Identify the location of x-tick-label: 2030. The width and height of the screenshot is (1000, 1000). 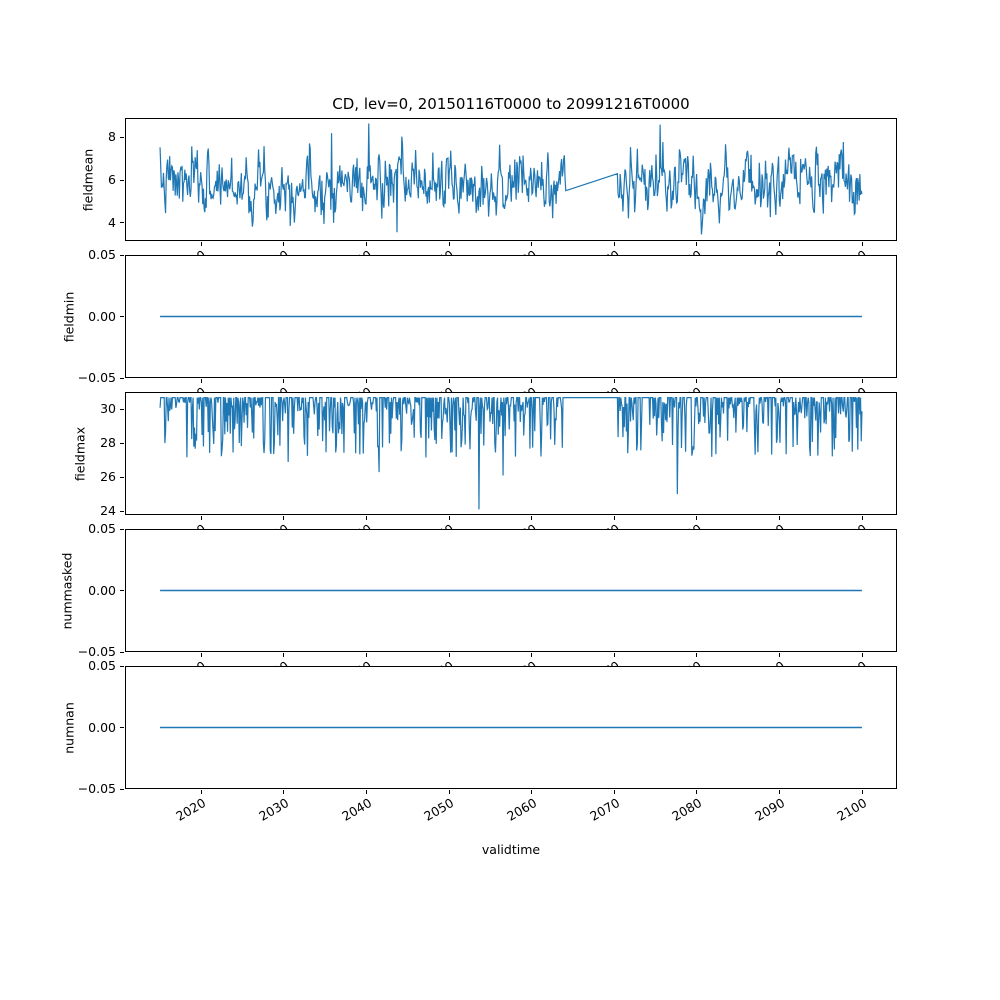
(274, 809).